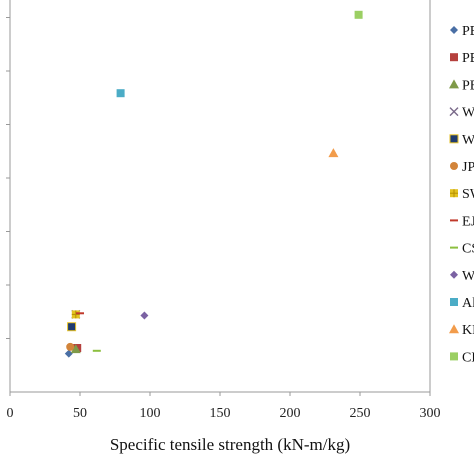 This screenshot has width=474, height=474. I want to click on x-tick-label: 300, so click(430, 413).